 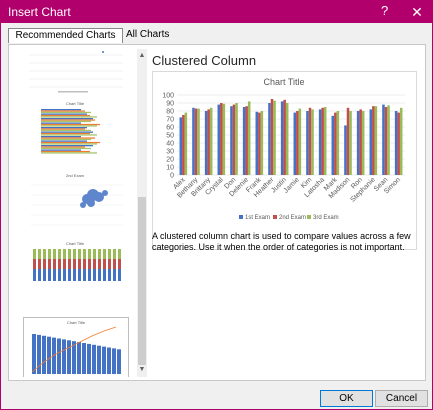 What do you see at coordinates (75, 202) in the screenshot?
I see `bubble-thumbnail: 2nd Exam` at bounding box center [75, 202].